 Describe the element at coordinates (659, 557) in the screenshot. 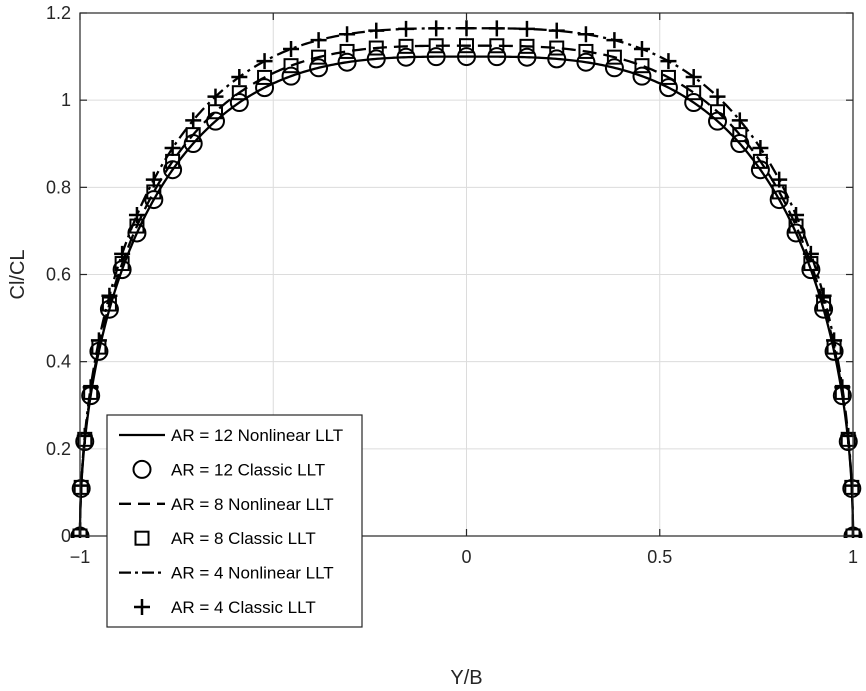

I see `x-tick-label: 0.5` at that location.